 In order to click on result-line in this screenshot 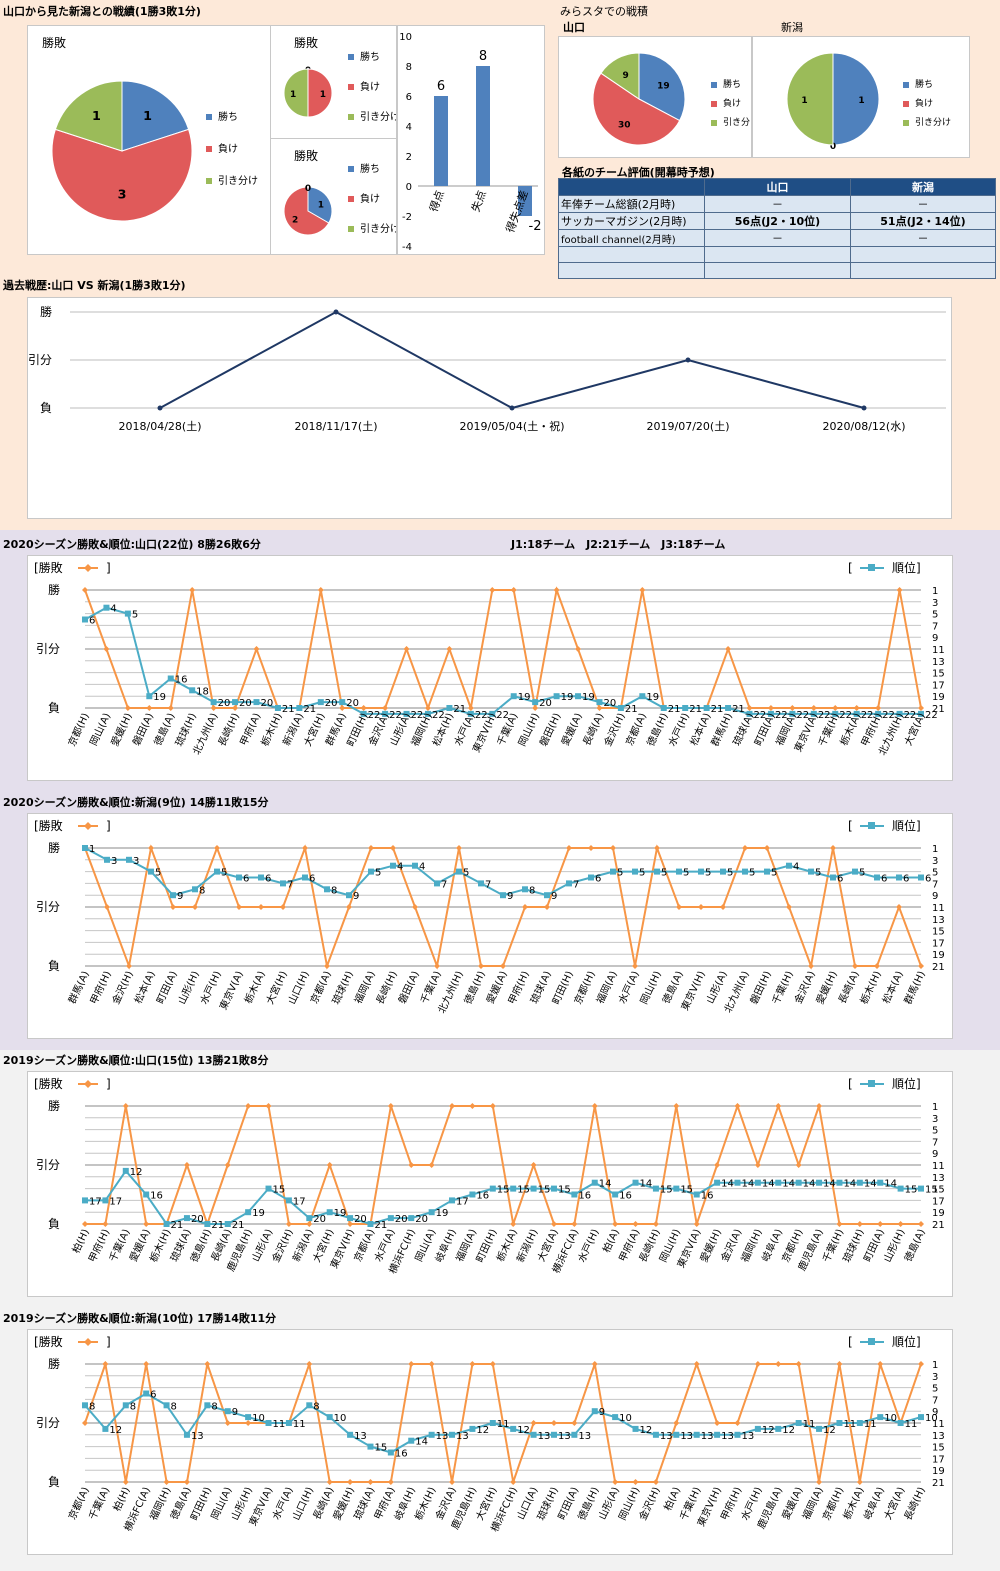, I will do `click(503, 649)`.